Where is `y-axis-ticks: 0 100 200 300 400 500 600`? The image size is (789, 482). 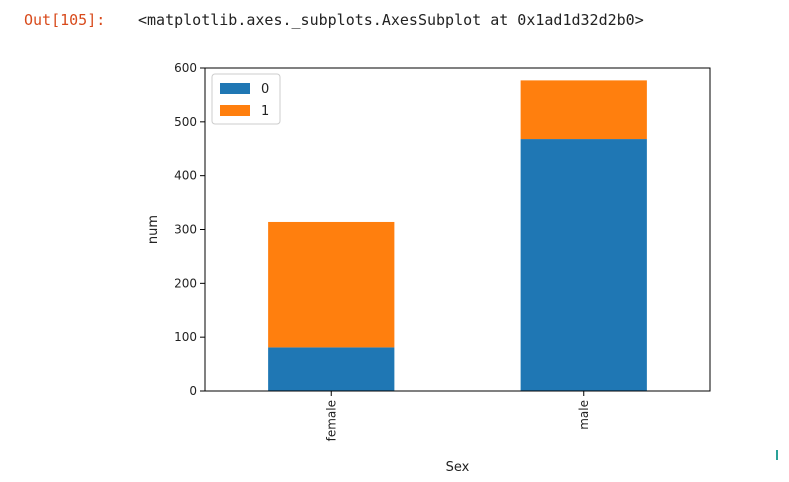 y-axis-ticks: 0 100 200 300 400 500 600 is located at coordinates (189, 229).